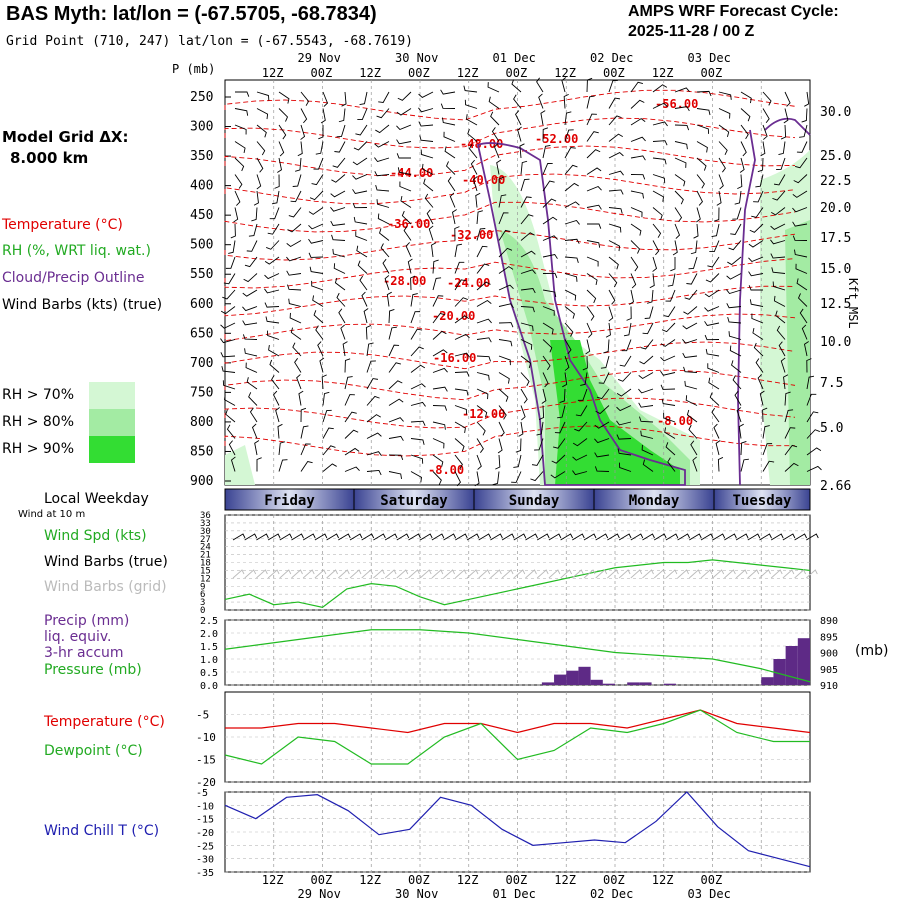 The image size is (900, 900). Describe the element at coordinates (411, 173) in the screenshot. I see `temperature-contour-label: -44.00` at that location.